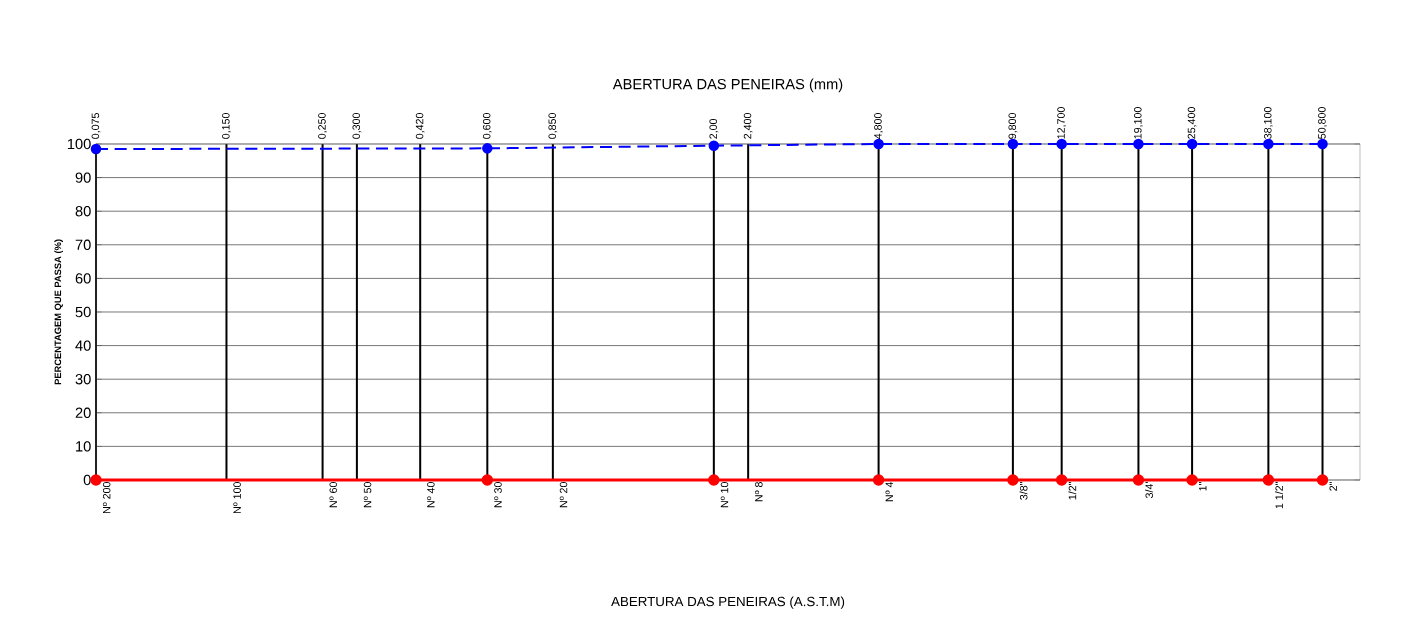 The width and height of the screenshot is (1406, 617). What do you see at coordinates (83, 278) in the screenshot?
I see `y-tick-label: 60` at bounding box center [83, 278].